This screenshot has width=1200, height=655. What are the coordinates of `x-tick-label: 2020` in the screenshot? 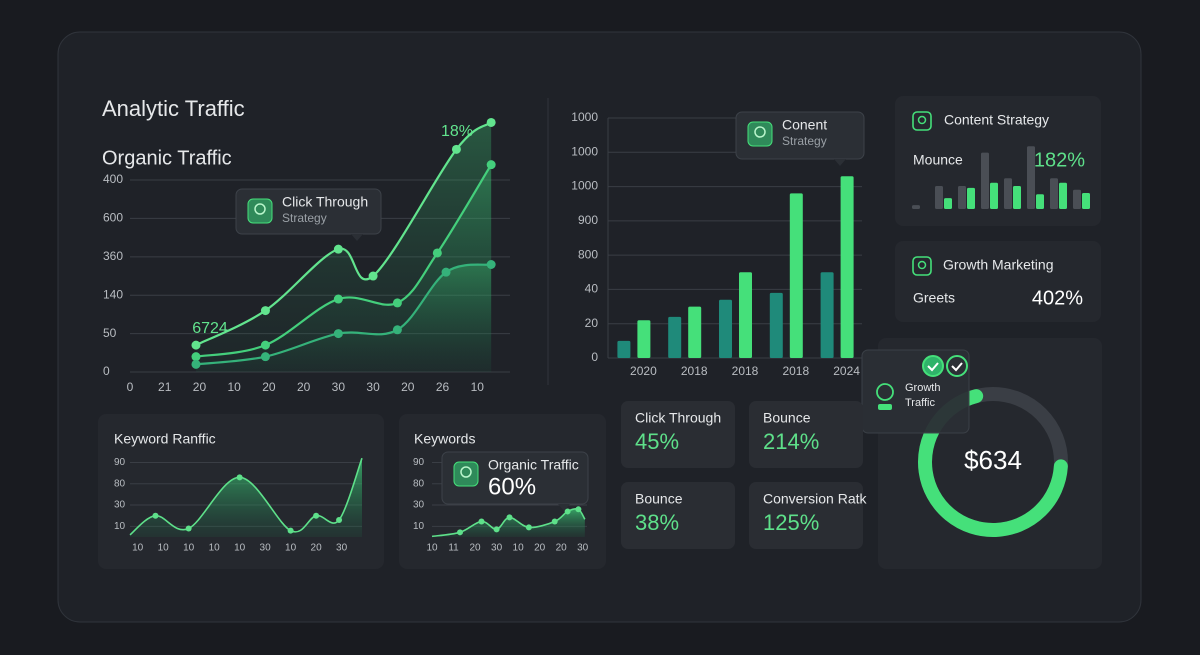 It's located at (643, 371).